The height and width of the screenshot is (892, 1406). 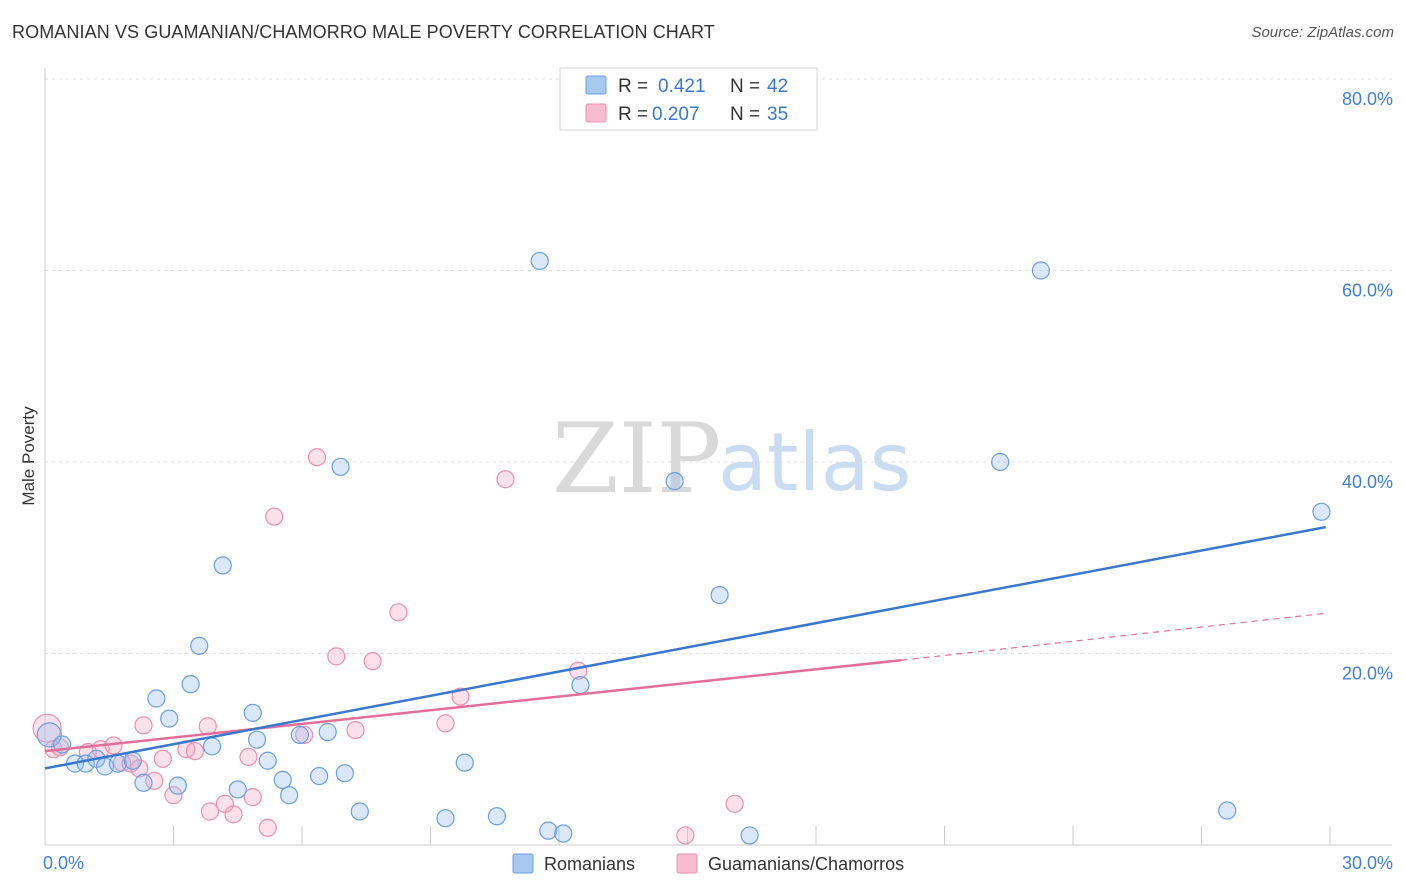 What do you see at coordinates (28, 456) in the screenshot?
I see `y-axis-label: Male Poverty` at bounding box center [28, 456].